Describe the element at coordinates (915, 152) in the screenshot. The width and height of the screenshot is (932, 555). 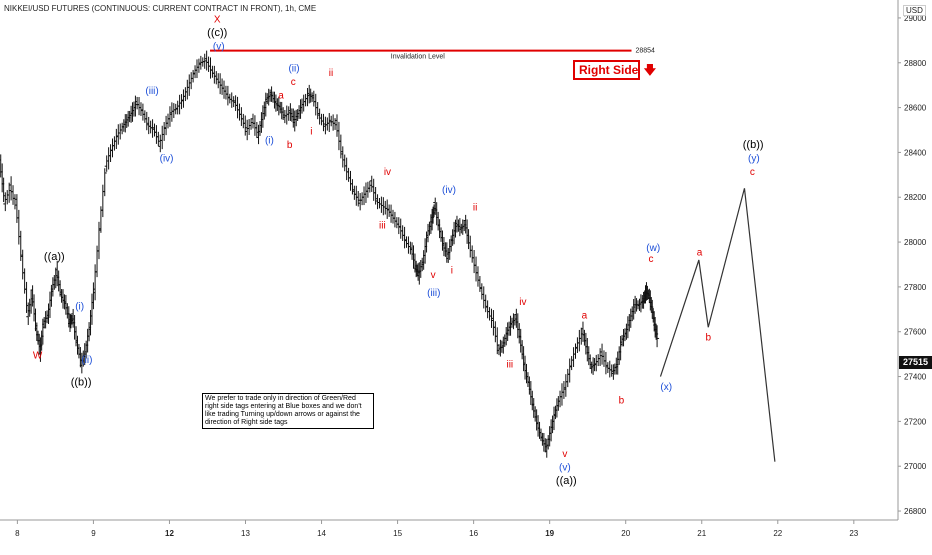
I see `y-tick-label: 28400` at that location.